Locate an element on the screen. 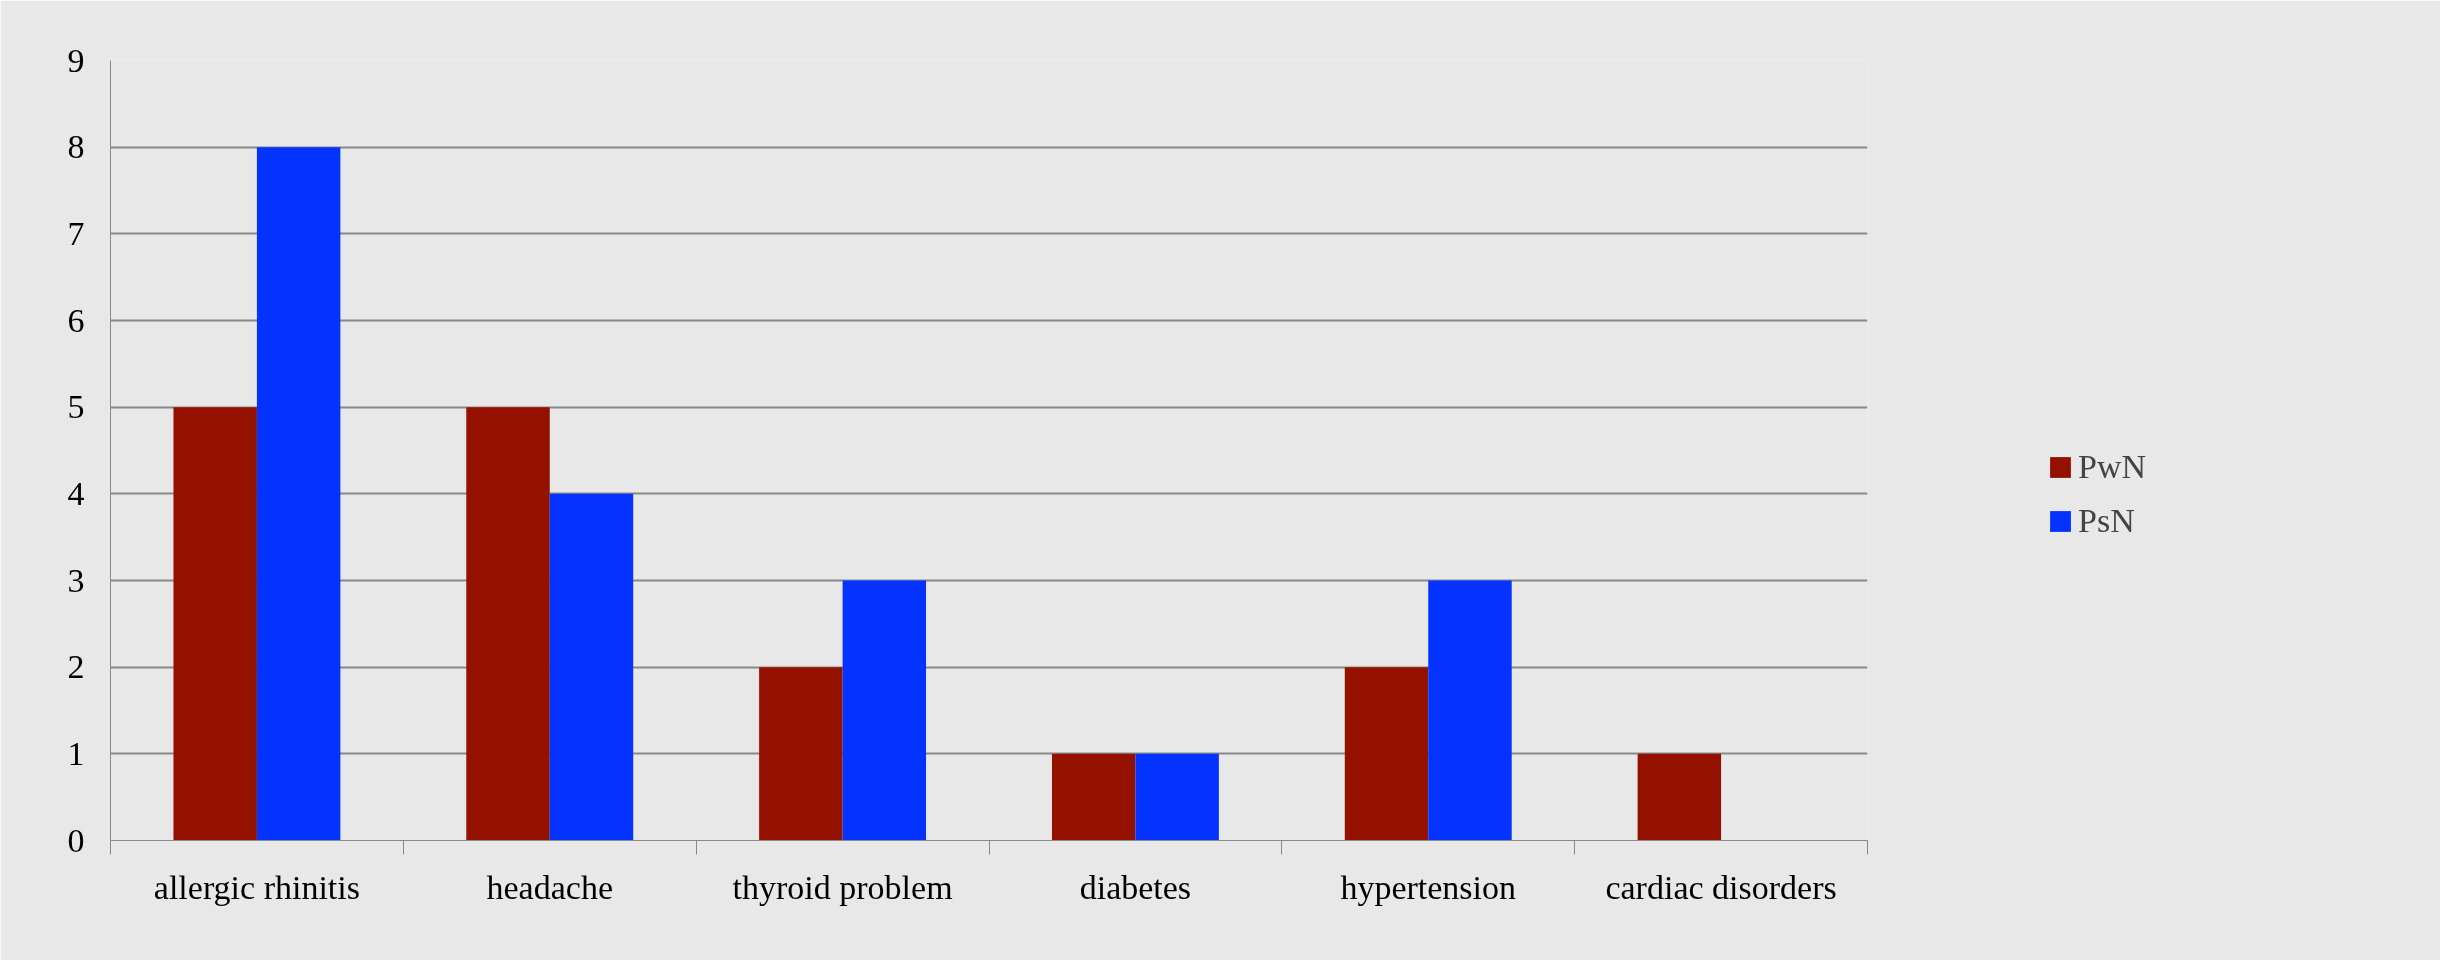  y-tick-label: 7 is located at coordinates (76, 233).